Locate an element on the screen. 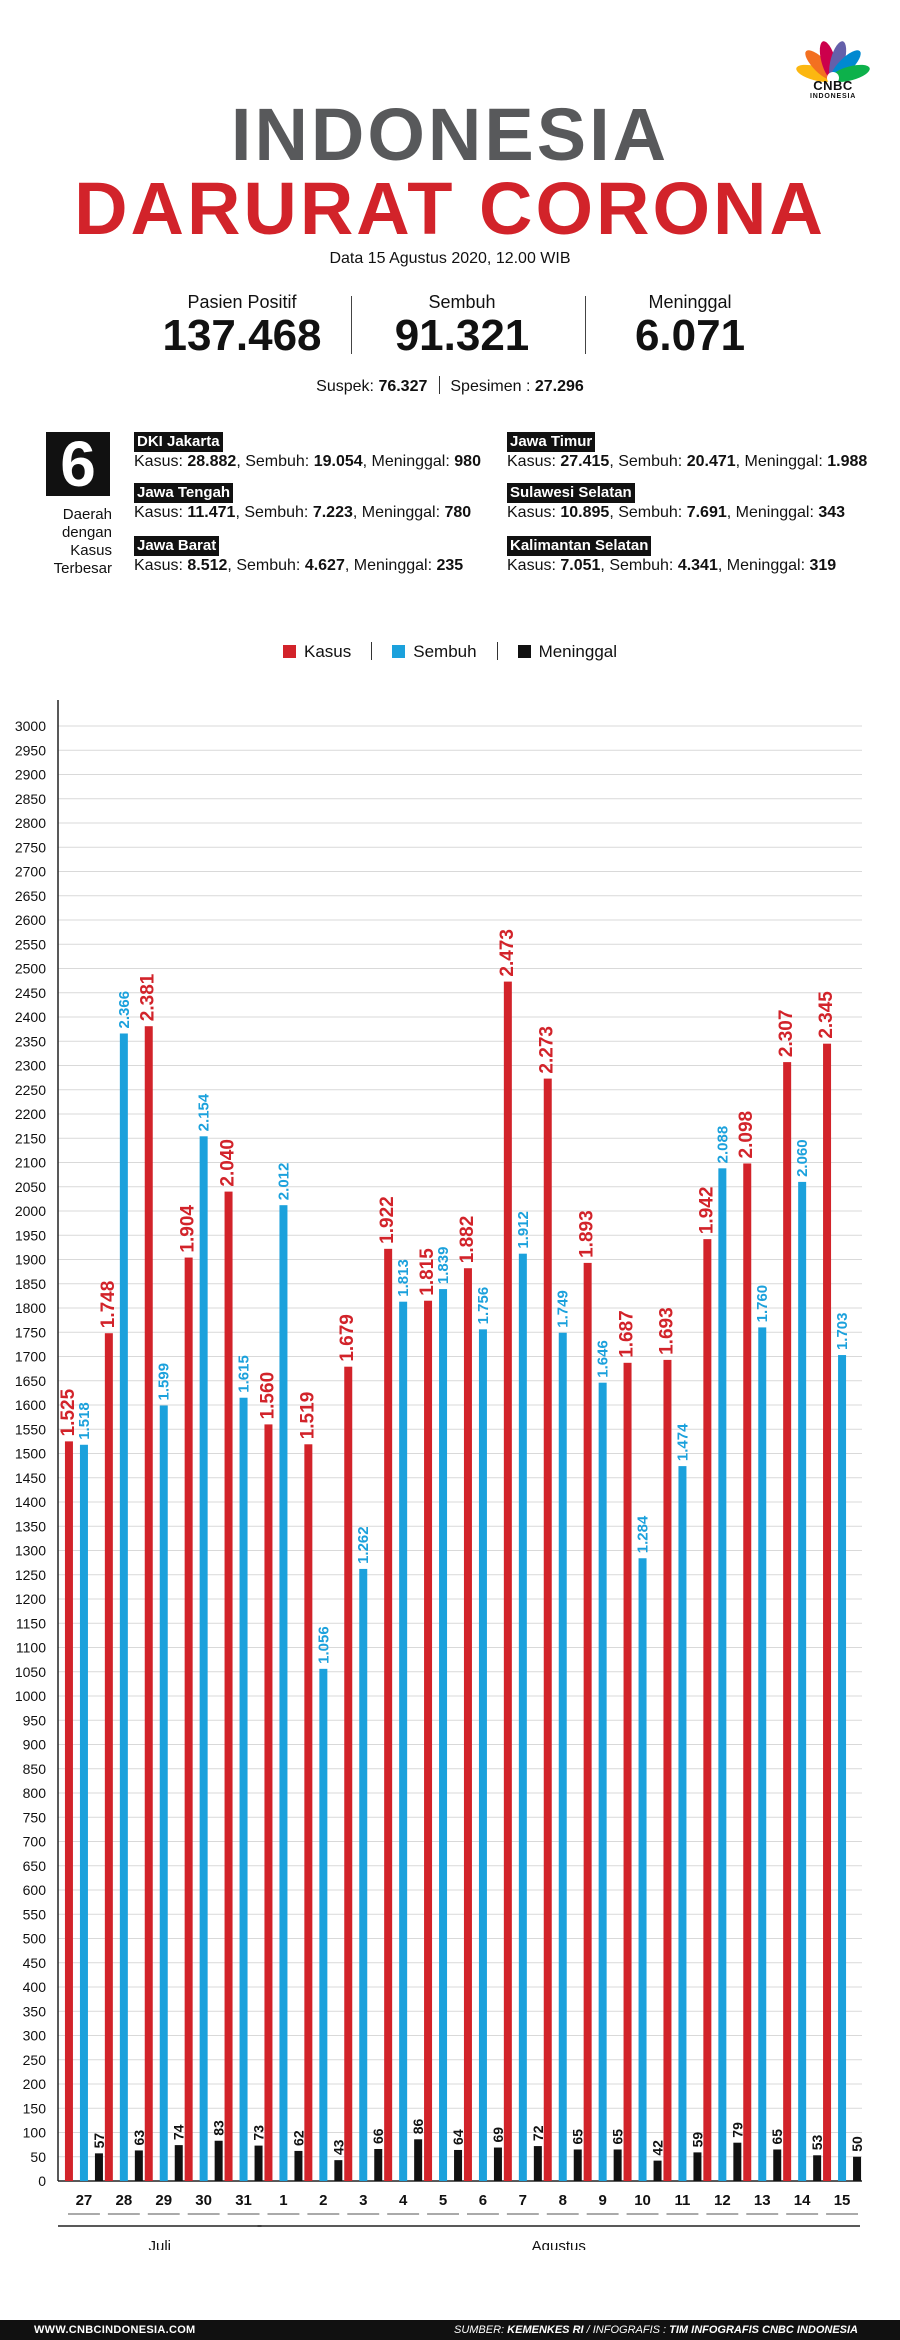 The width and height of the screenshot is (900, 2340). kasus-value: 11.471 is located at coordinates (211, 512).